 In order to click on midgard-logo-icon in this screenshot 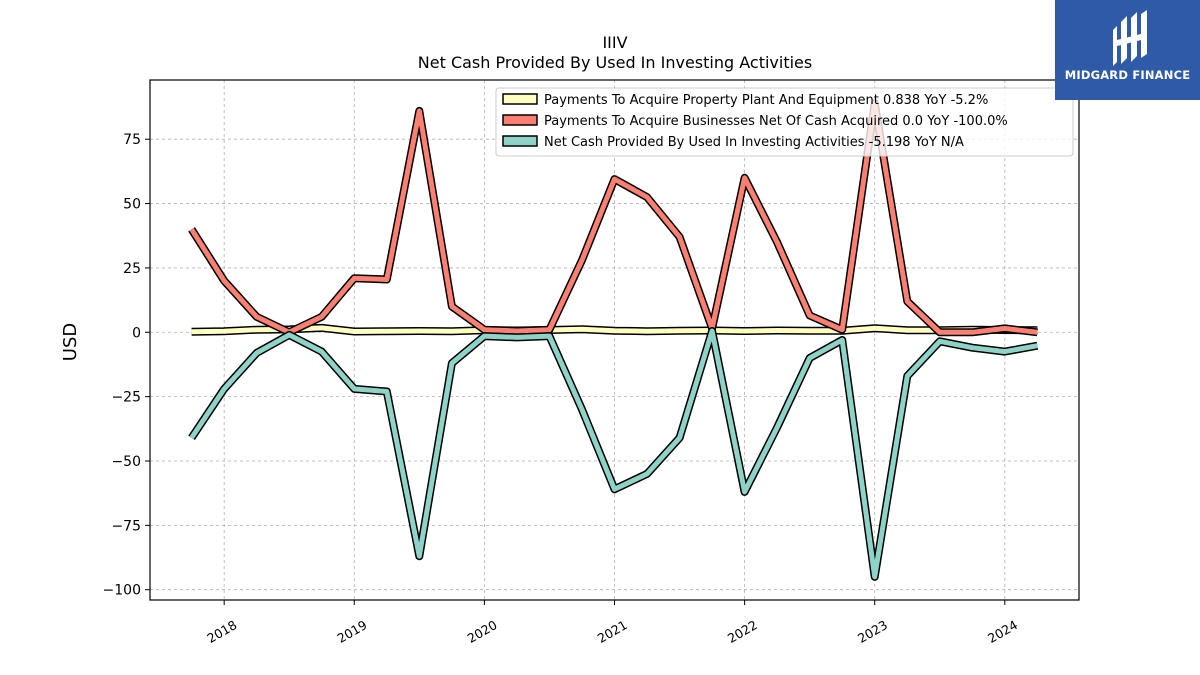, I will do `click(1130, 38)`.